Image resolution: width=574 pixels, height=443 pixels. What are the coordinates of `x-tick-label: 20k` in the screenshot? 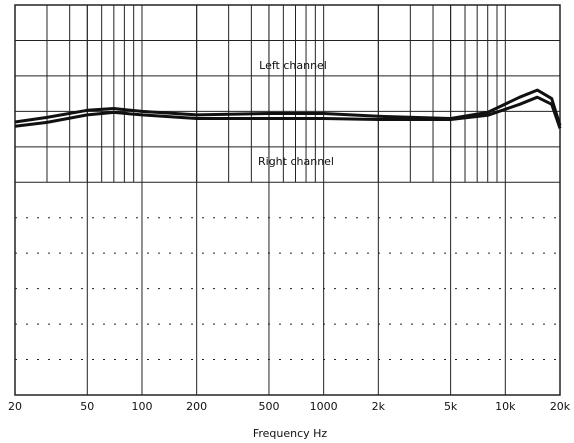 It's located at (560, 406).